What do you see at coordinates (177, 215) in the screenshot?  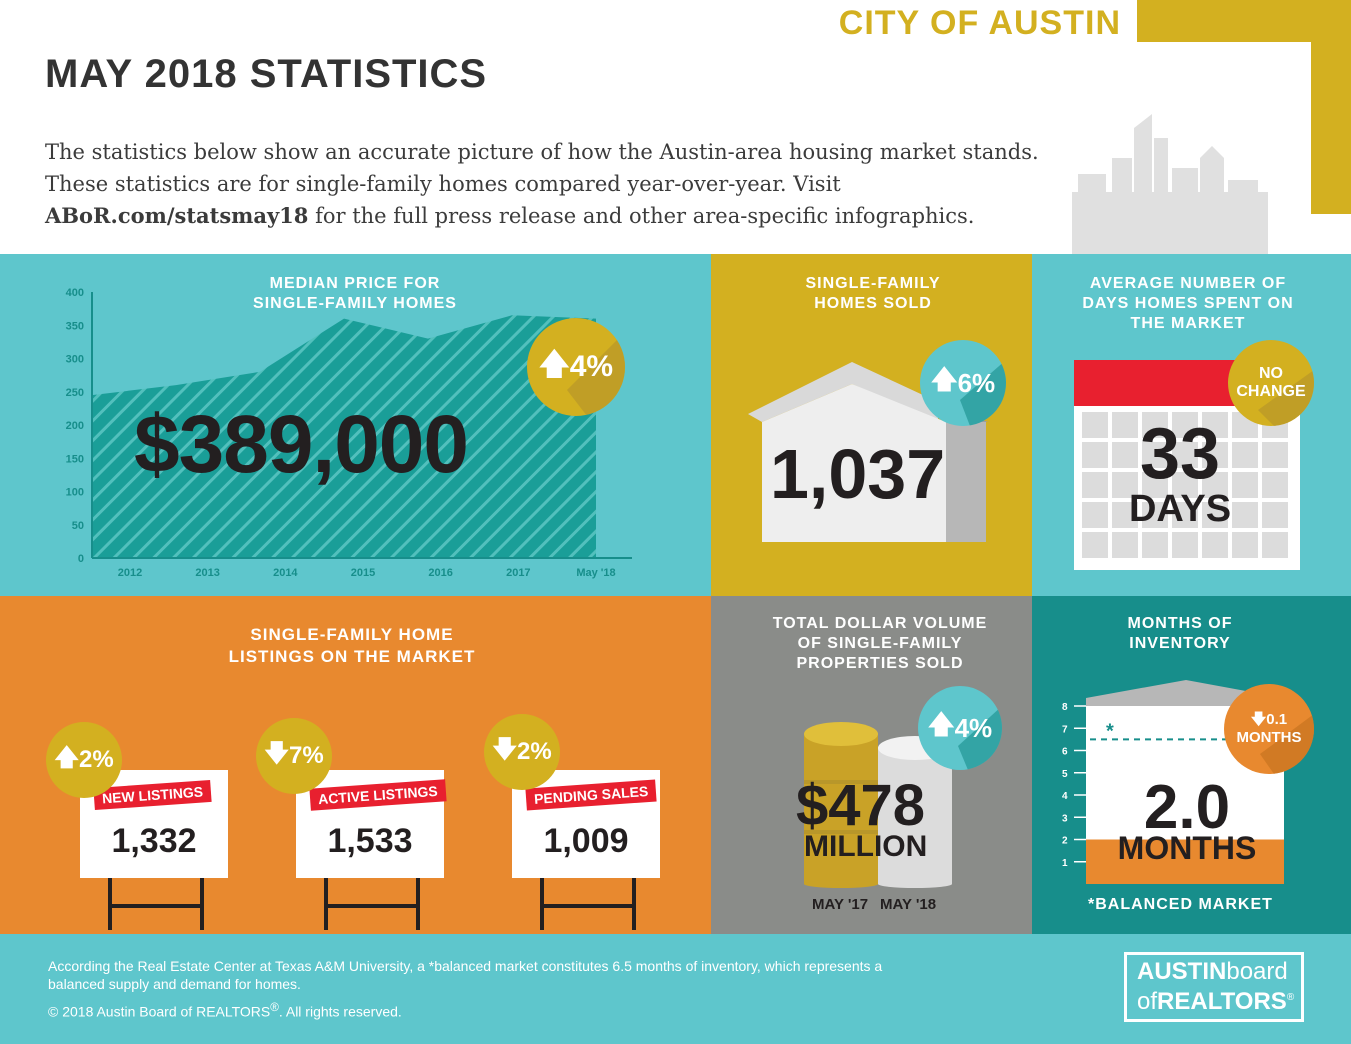 I see `press-release-link: ABoR.com/statsmay18` at bounding box center [177, 215].